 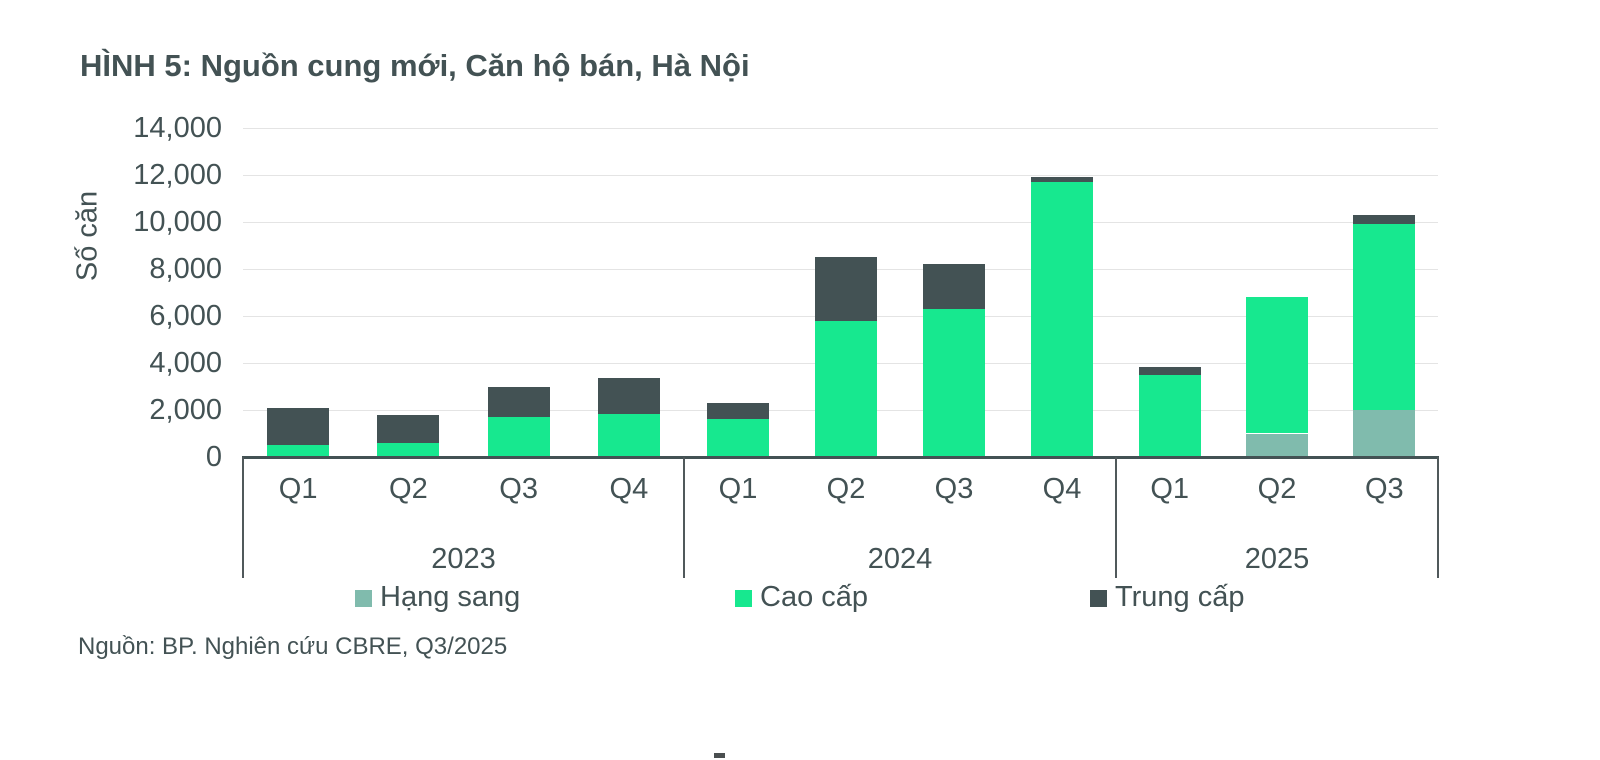 What do you see at coordinates (840, 457) in the screenshot?
I see `x-axis-baseline` at bounding box center [840, 457].